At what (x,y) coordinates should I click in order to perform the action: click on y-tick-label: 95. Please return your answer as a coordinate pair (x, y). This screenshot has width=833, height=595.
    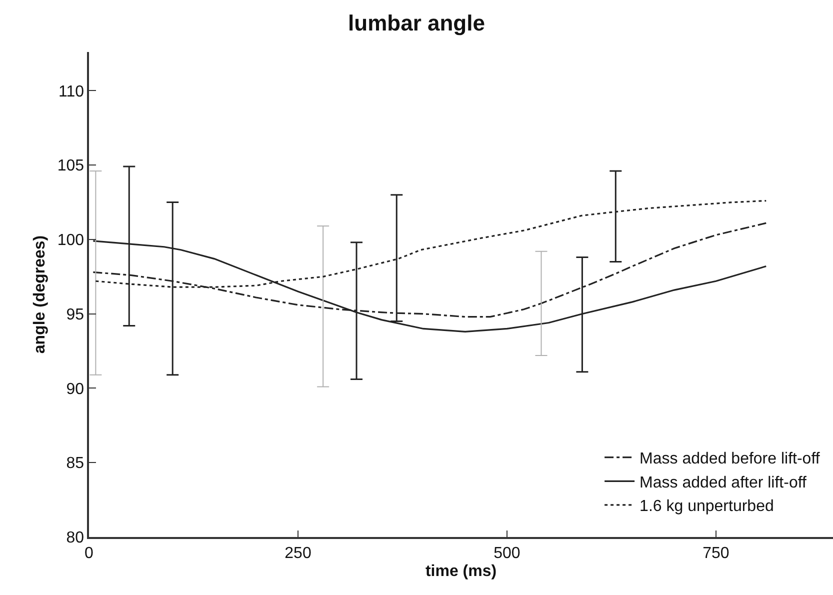
    Looking at the image, I should click on (75, 315).